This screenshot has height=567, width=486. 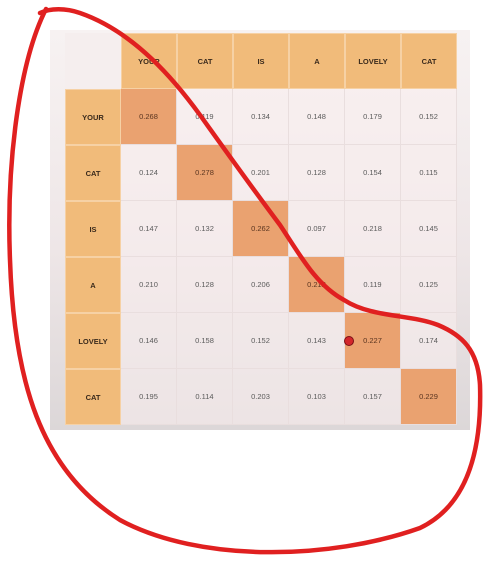 What do you see at coordinates (205, 397) in the screenshot?
I see `matrix-cell: 0.114` at bounding box center [205, 397].